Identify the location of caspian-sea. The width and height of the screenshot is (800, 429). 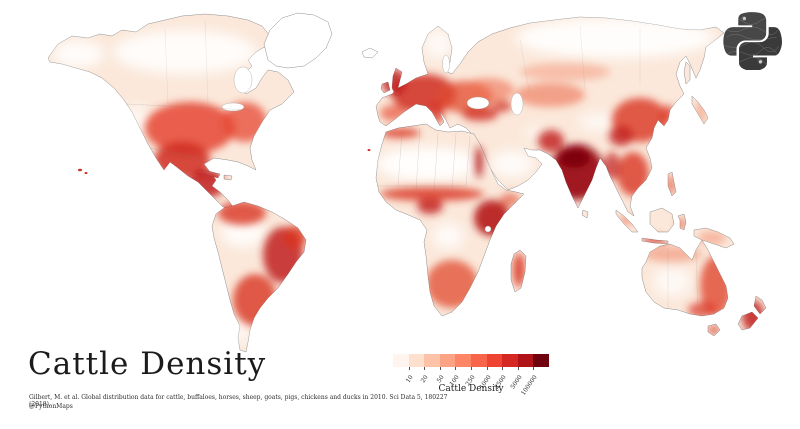
(517, 104).